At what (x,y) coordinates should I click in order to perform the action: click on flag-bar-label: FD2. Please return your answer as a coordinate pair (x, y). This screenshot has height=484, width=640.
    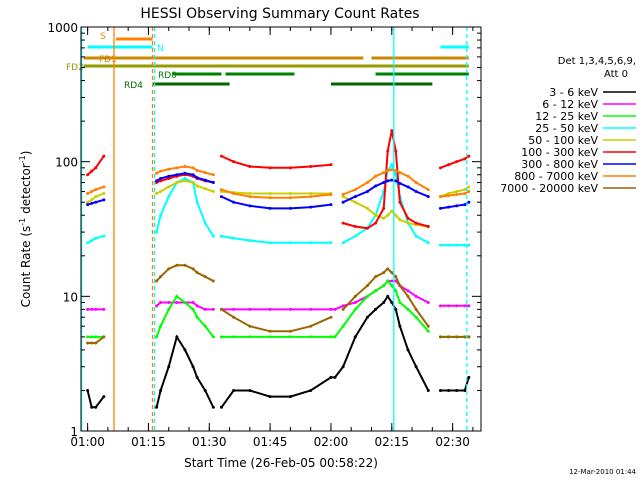
    Looking at the image, I should click on (75, 68).